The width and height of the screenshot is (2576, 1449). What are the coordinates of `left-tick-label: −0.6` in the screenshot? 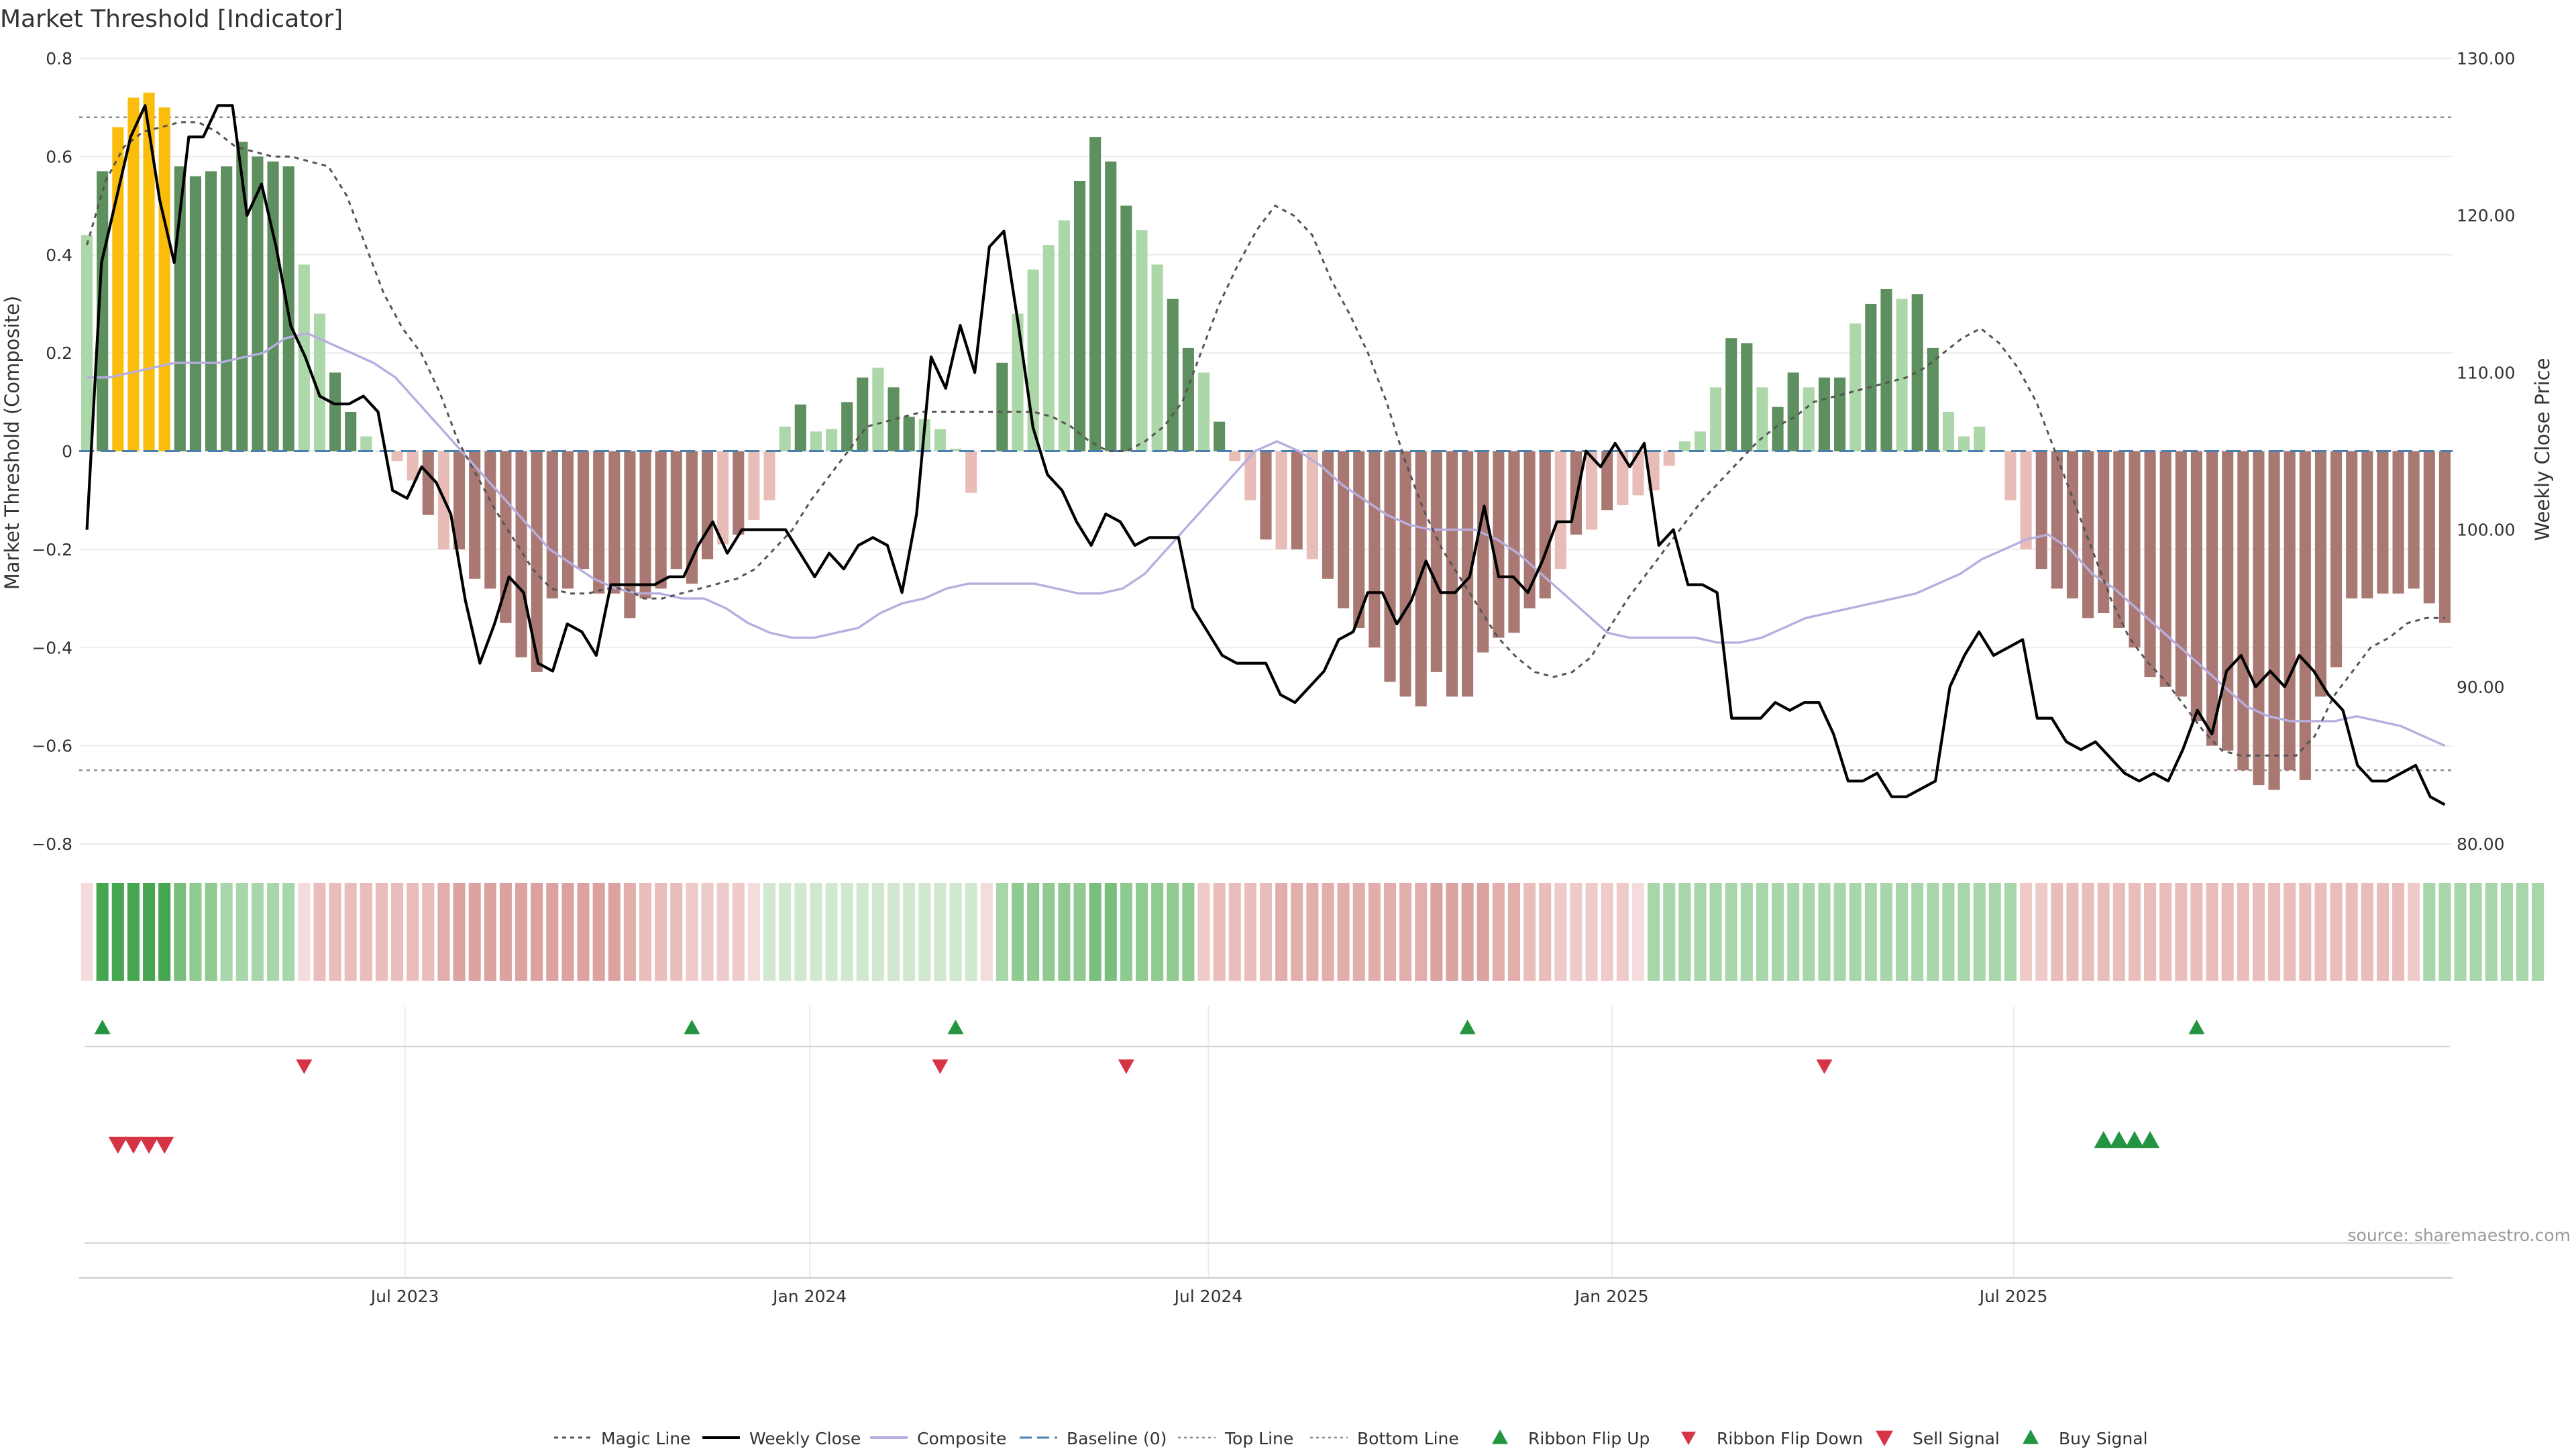 It's located at (52, 746).